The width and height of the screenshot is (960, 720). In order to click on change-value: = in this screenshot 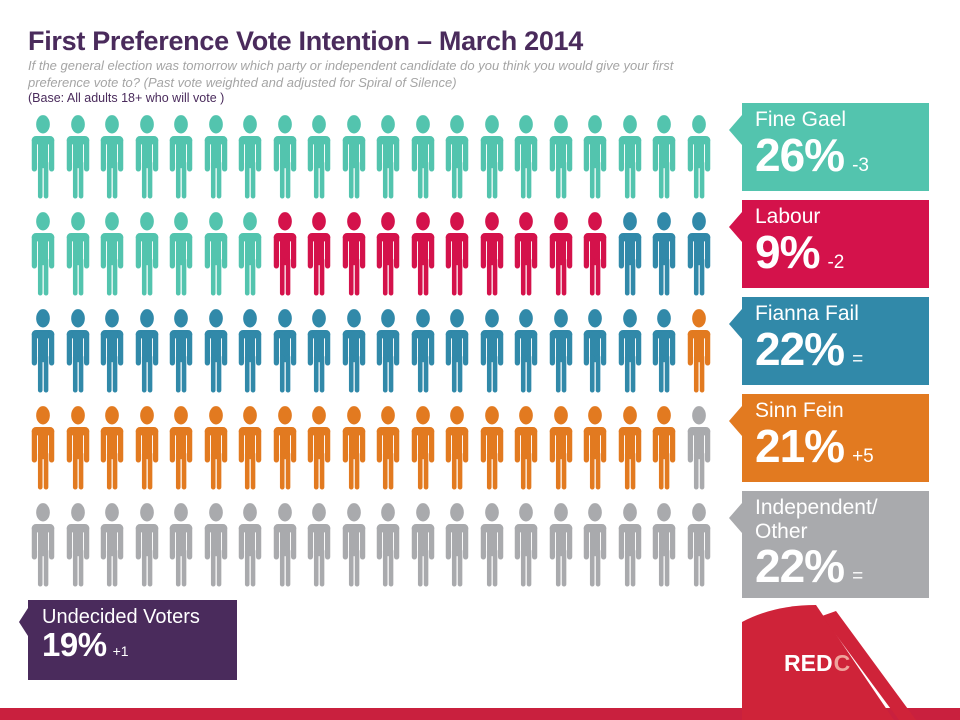, I will do `click(858, 577)`.